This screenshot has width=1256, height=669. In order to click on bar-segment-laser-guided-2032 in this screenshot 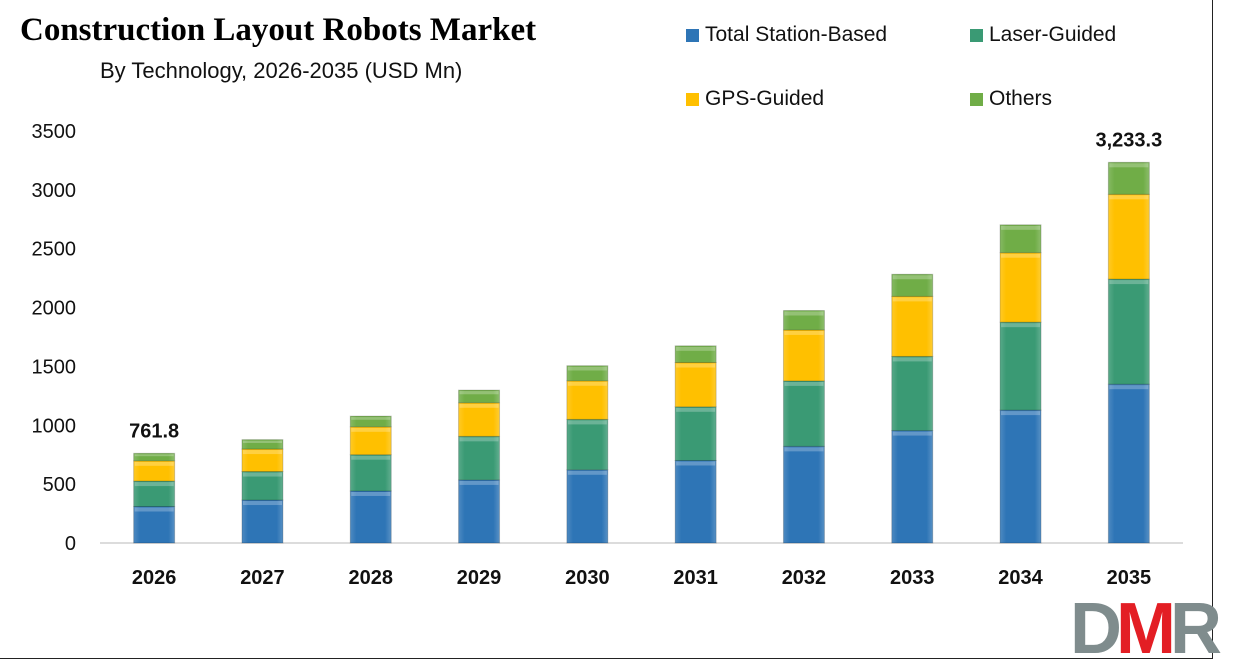, I will do `click(803, 413)`.